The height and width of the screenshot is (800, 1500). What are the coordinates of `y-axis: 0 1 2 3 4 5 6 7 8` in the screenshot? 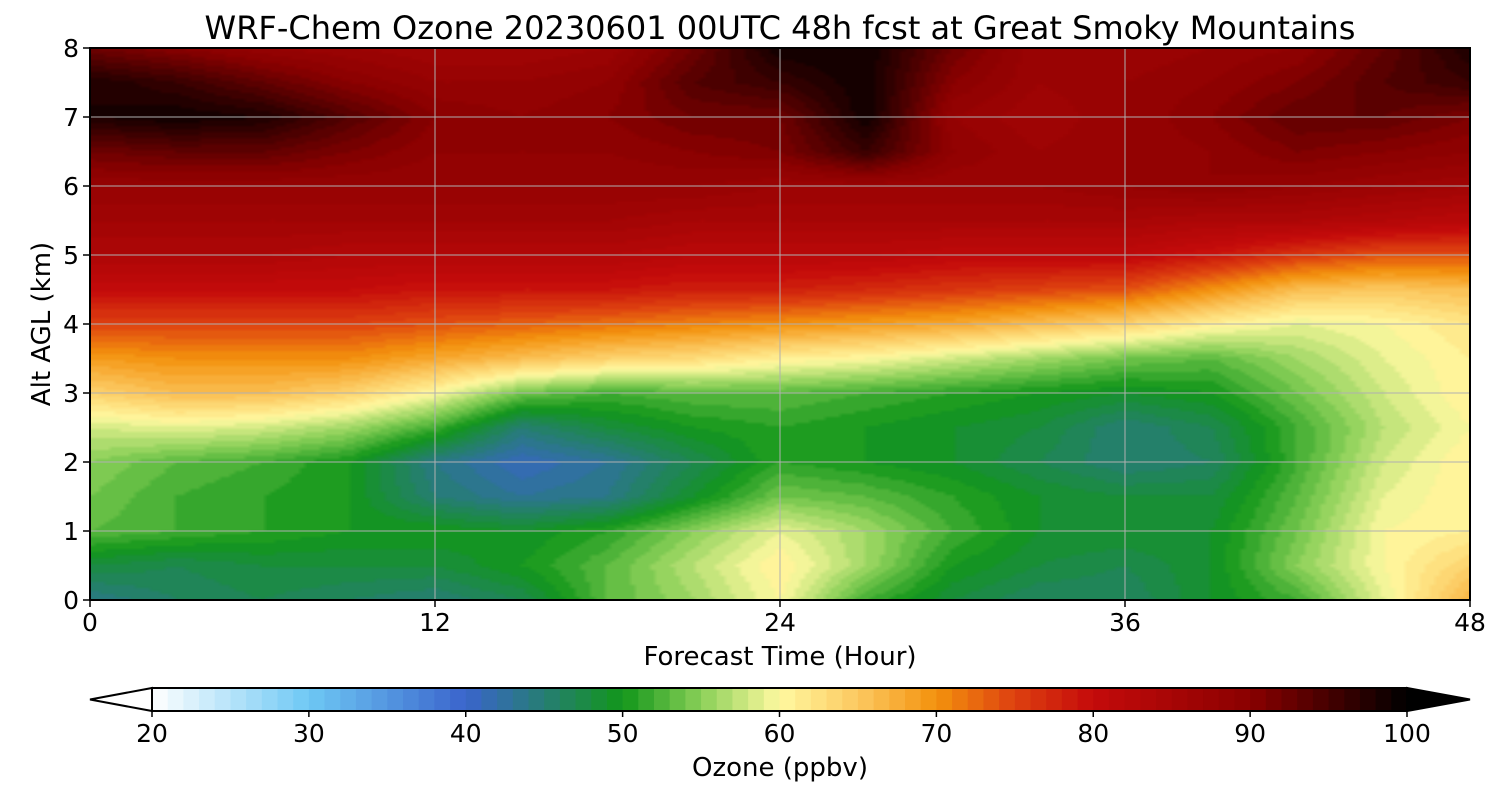 It's located at (76, 324).